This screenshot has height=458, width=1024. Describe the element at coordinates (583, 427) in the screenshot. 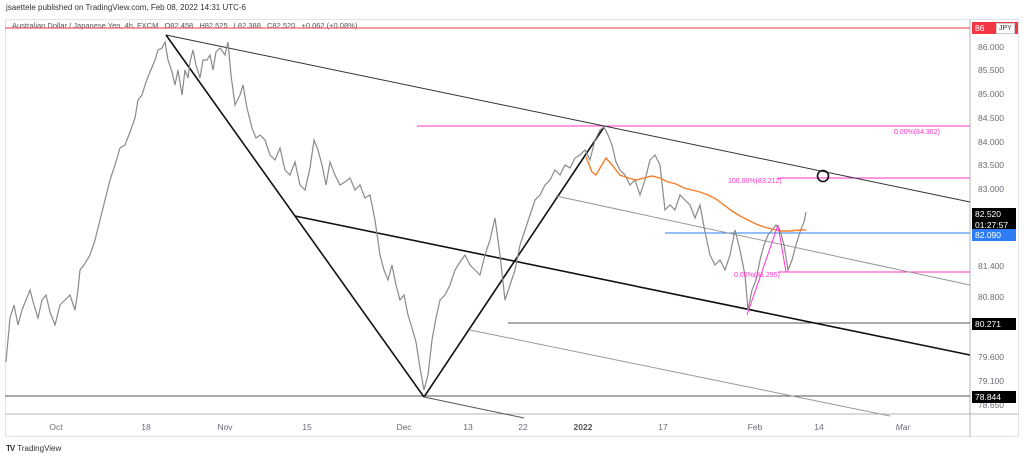

I see `time-tick-year: 2022` at that location.